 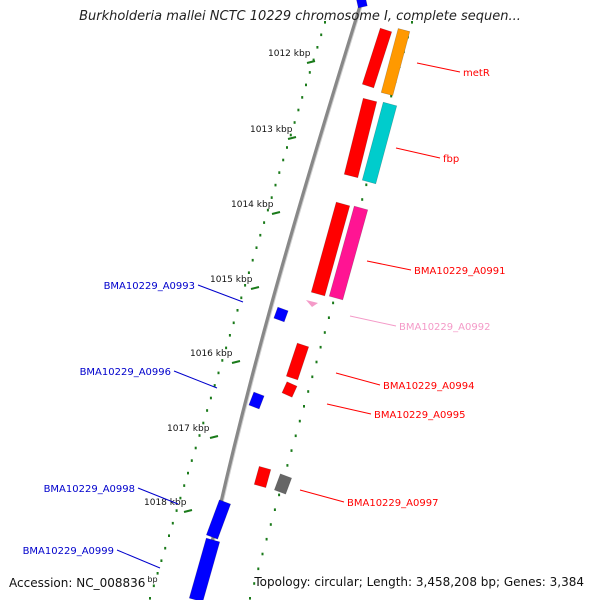 I want to click on tick-label: 1012 kbp, so click(x=289, y=54).